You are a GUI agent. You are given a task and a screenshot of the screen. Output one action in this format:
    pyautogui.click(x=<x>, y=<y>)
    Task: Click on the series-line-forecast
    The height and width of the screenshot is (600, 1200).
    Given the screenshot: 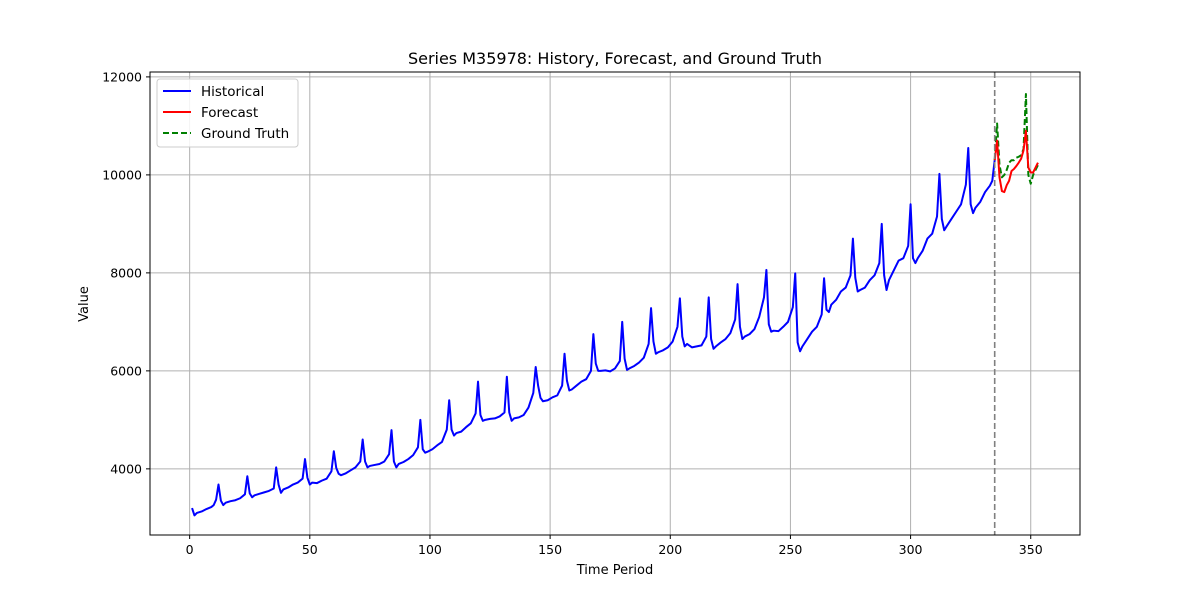 What is the action you would take?
    pyautogui.click(x=1016, y=161)
    